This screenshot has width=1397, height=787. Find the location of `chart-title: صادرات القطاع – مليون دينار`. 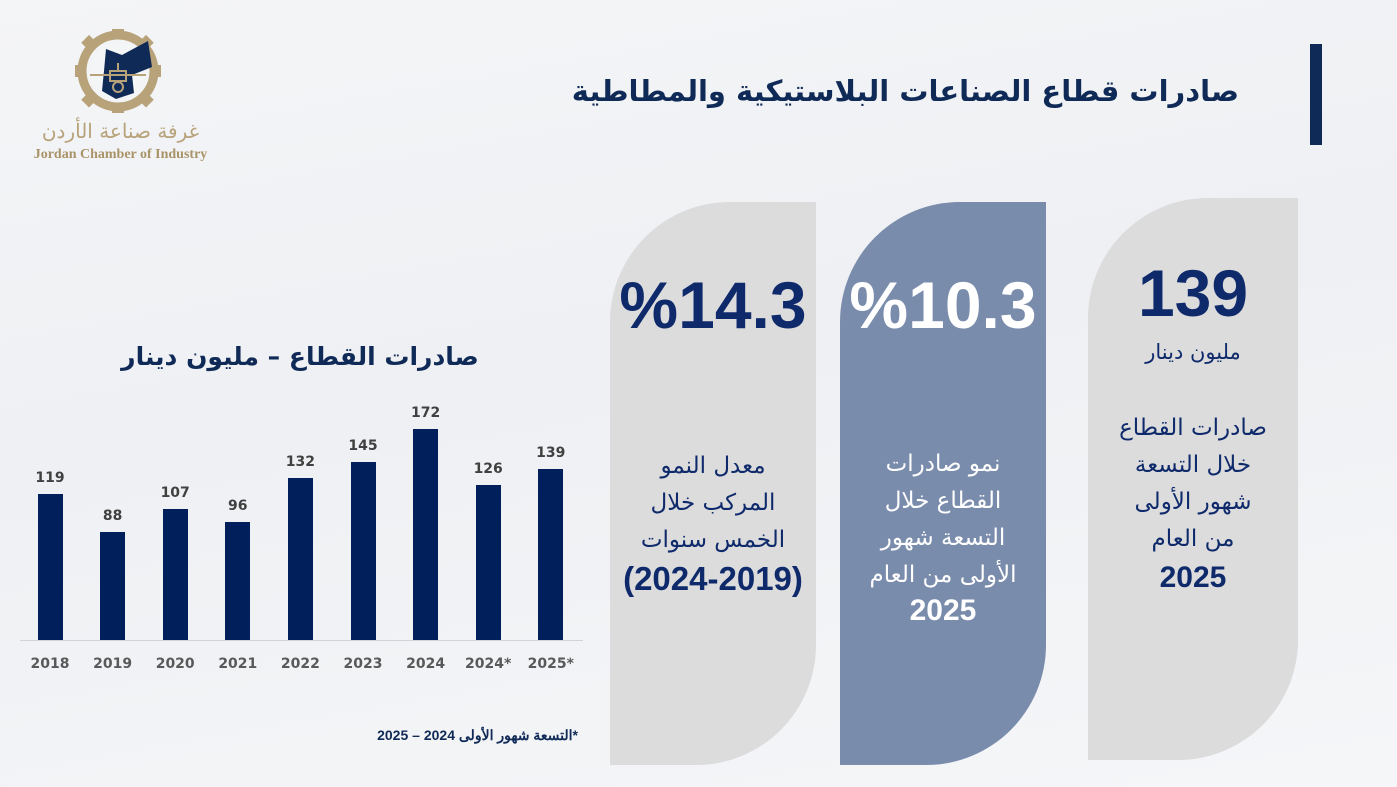

chart-title: صادرات القطاع – مليون دينار is located at coordinates (300, 356).